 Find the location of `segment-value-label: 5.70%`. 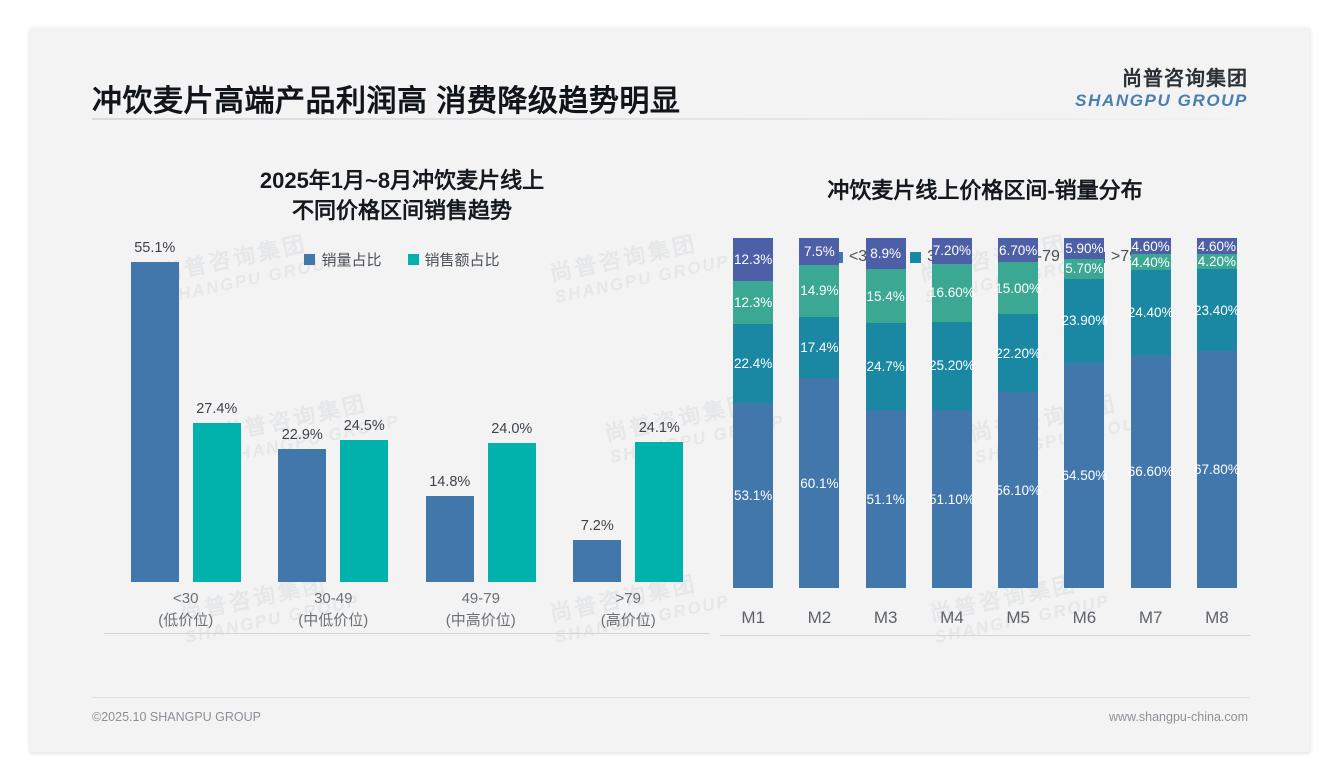

segment-value-label: 5.70% is located at coordinates (1084, 269).